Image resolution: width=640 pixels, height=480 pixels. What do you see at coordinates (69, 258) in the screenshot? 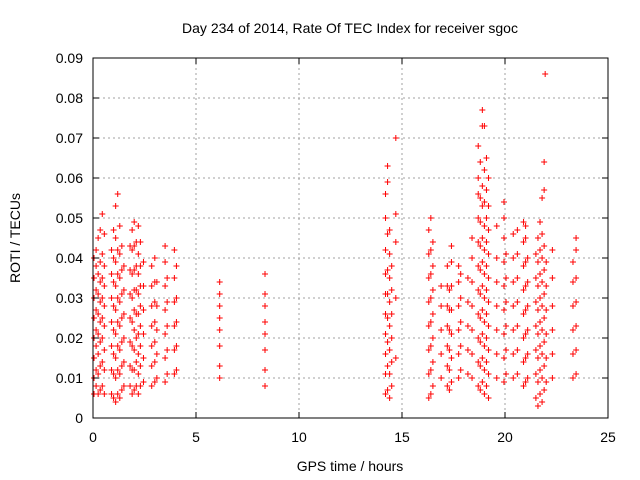
I see `y-tick-label: 0.04` at bounding box center [69, 258].